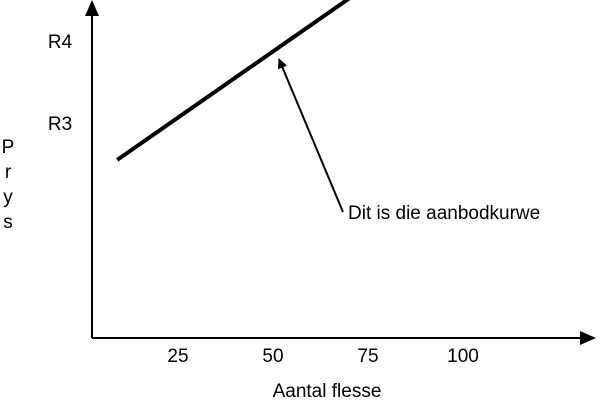 The height and width of the screenshot is (404, 600). I want to click on annotation-text: Dit is die aanbodkurwe, so click(444, 213).